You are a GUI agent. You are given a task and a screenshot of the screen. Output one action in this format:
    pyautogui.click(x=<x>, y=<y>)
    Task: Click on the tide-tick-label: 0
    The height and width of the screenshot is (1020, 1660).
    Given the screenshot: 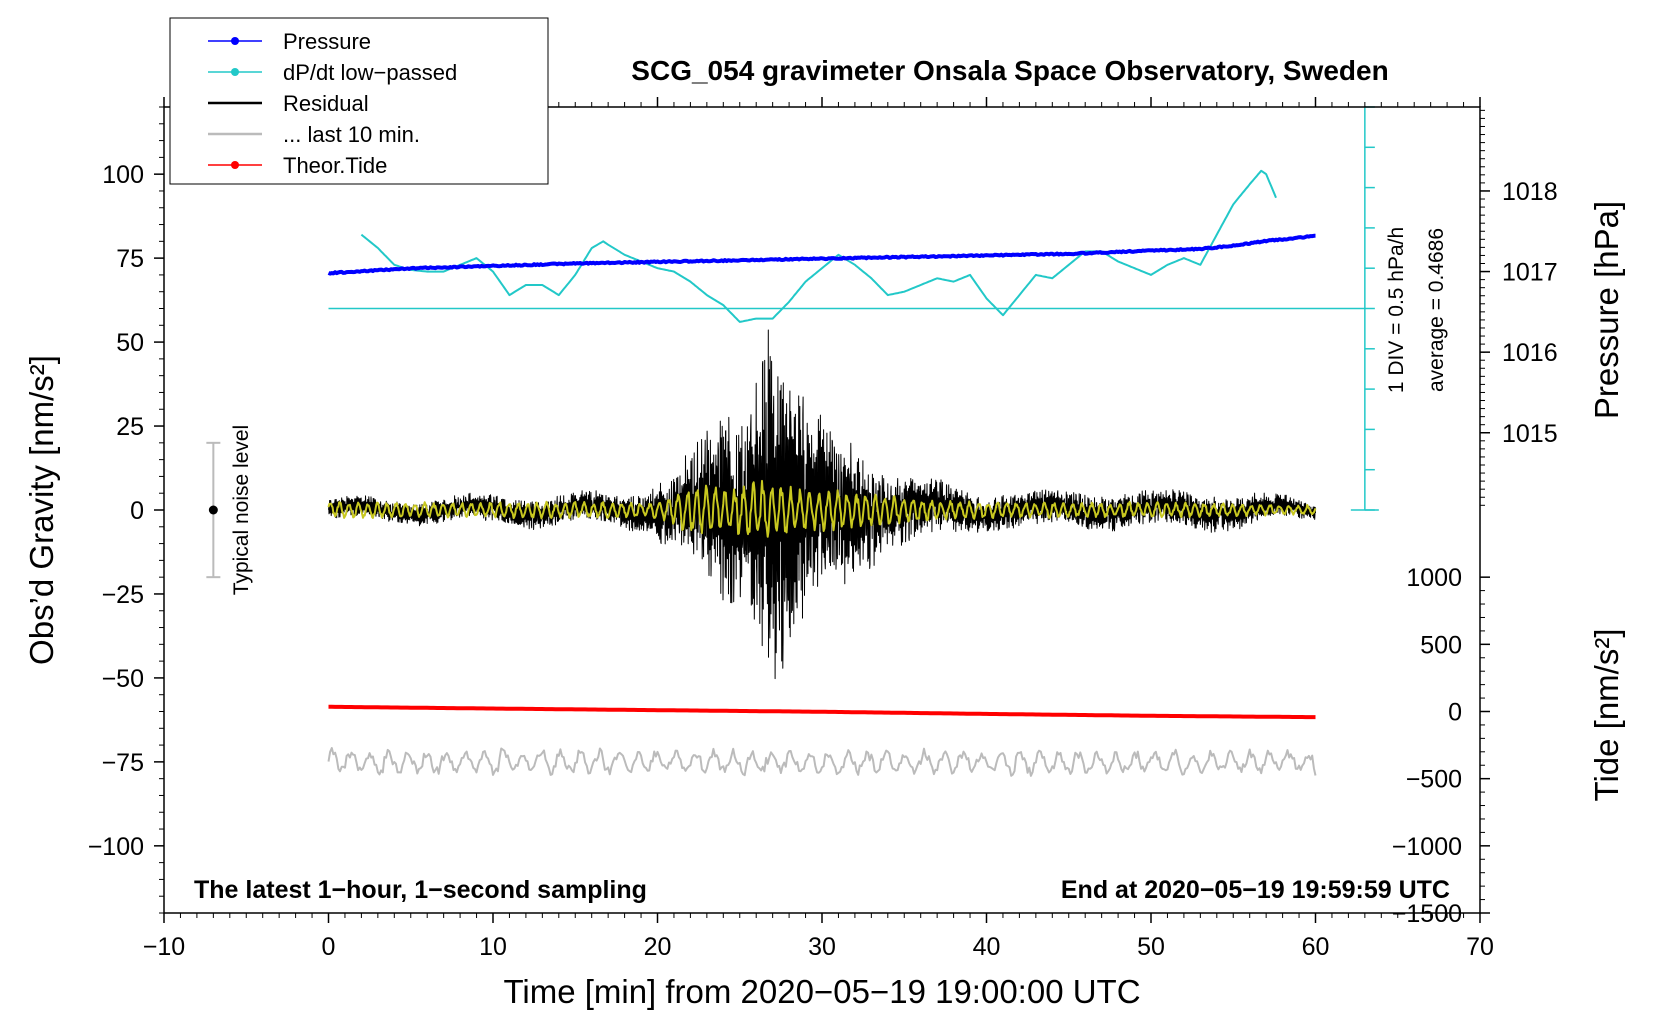 What is the action you would take?
    pyautogui.click(x=1455, y=713)
    